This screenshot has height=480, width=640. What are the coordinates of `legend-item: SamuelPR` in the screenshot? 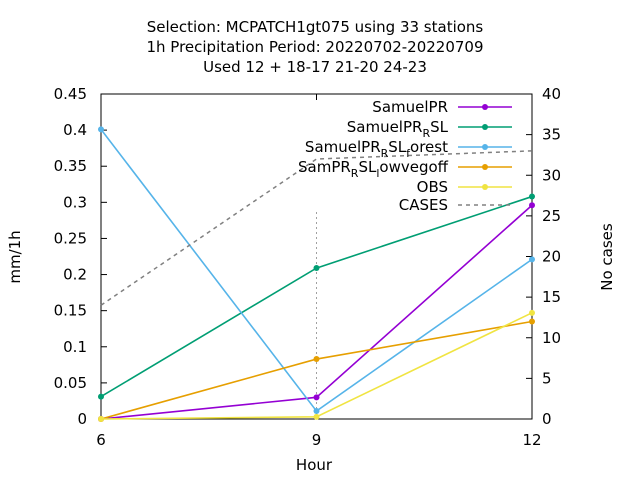 It's located at (442, 107).